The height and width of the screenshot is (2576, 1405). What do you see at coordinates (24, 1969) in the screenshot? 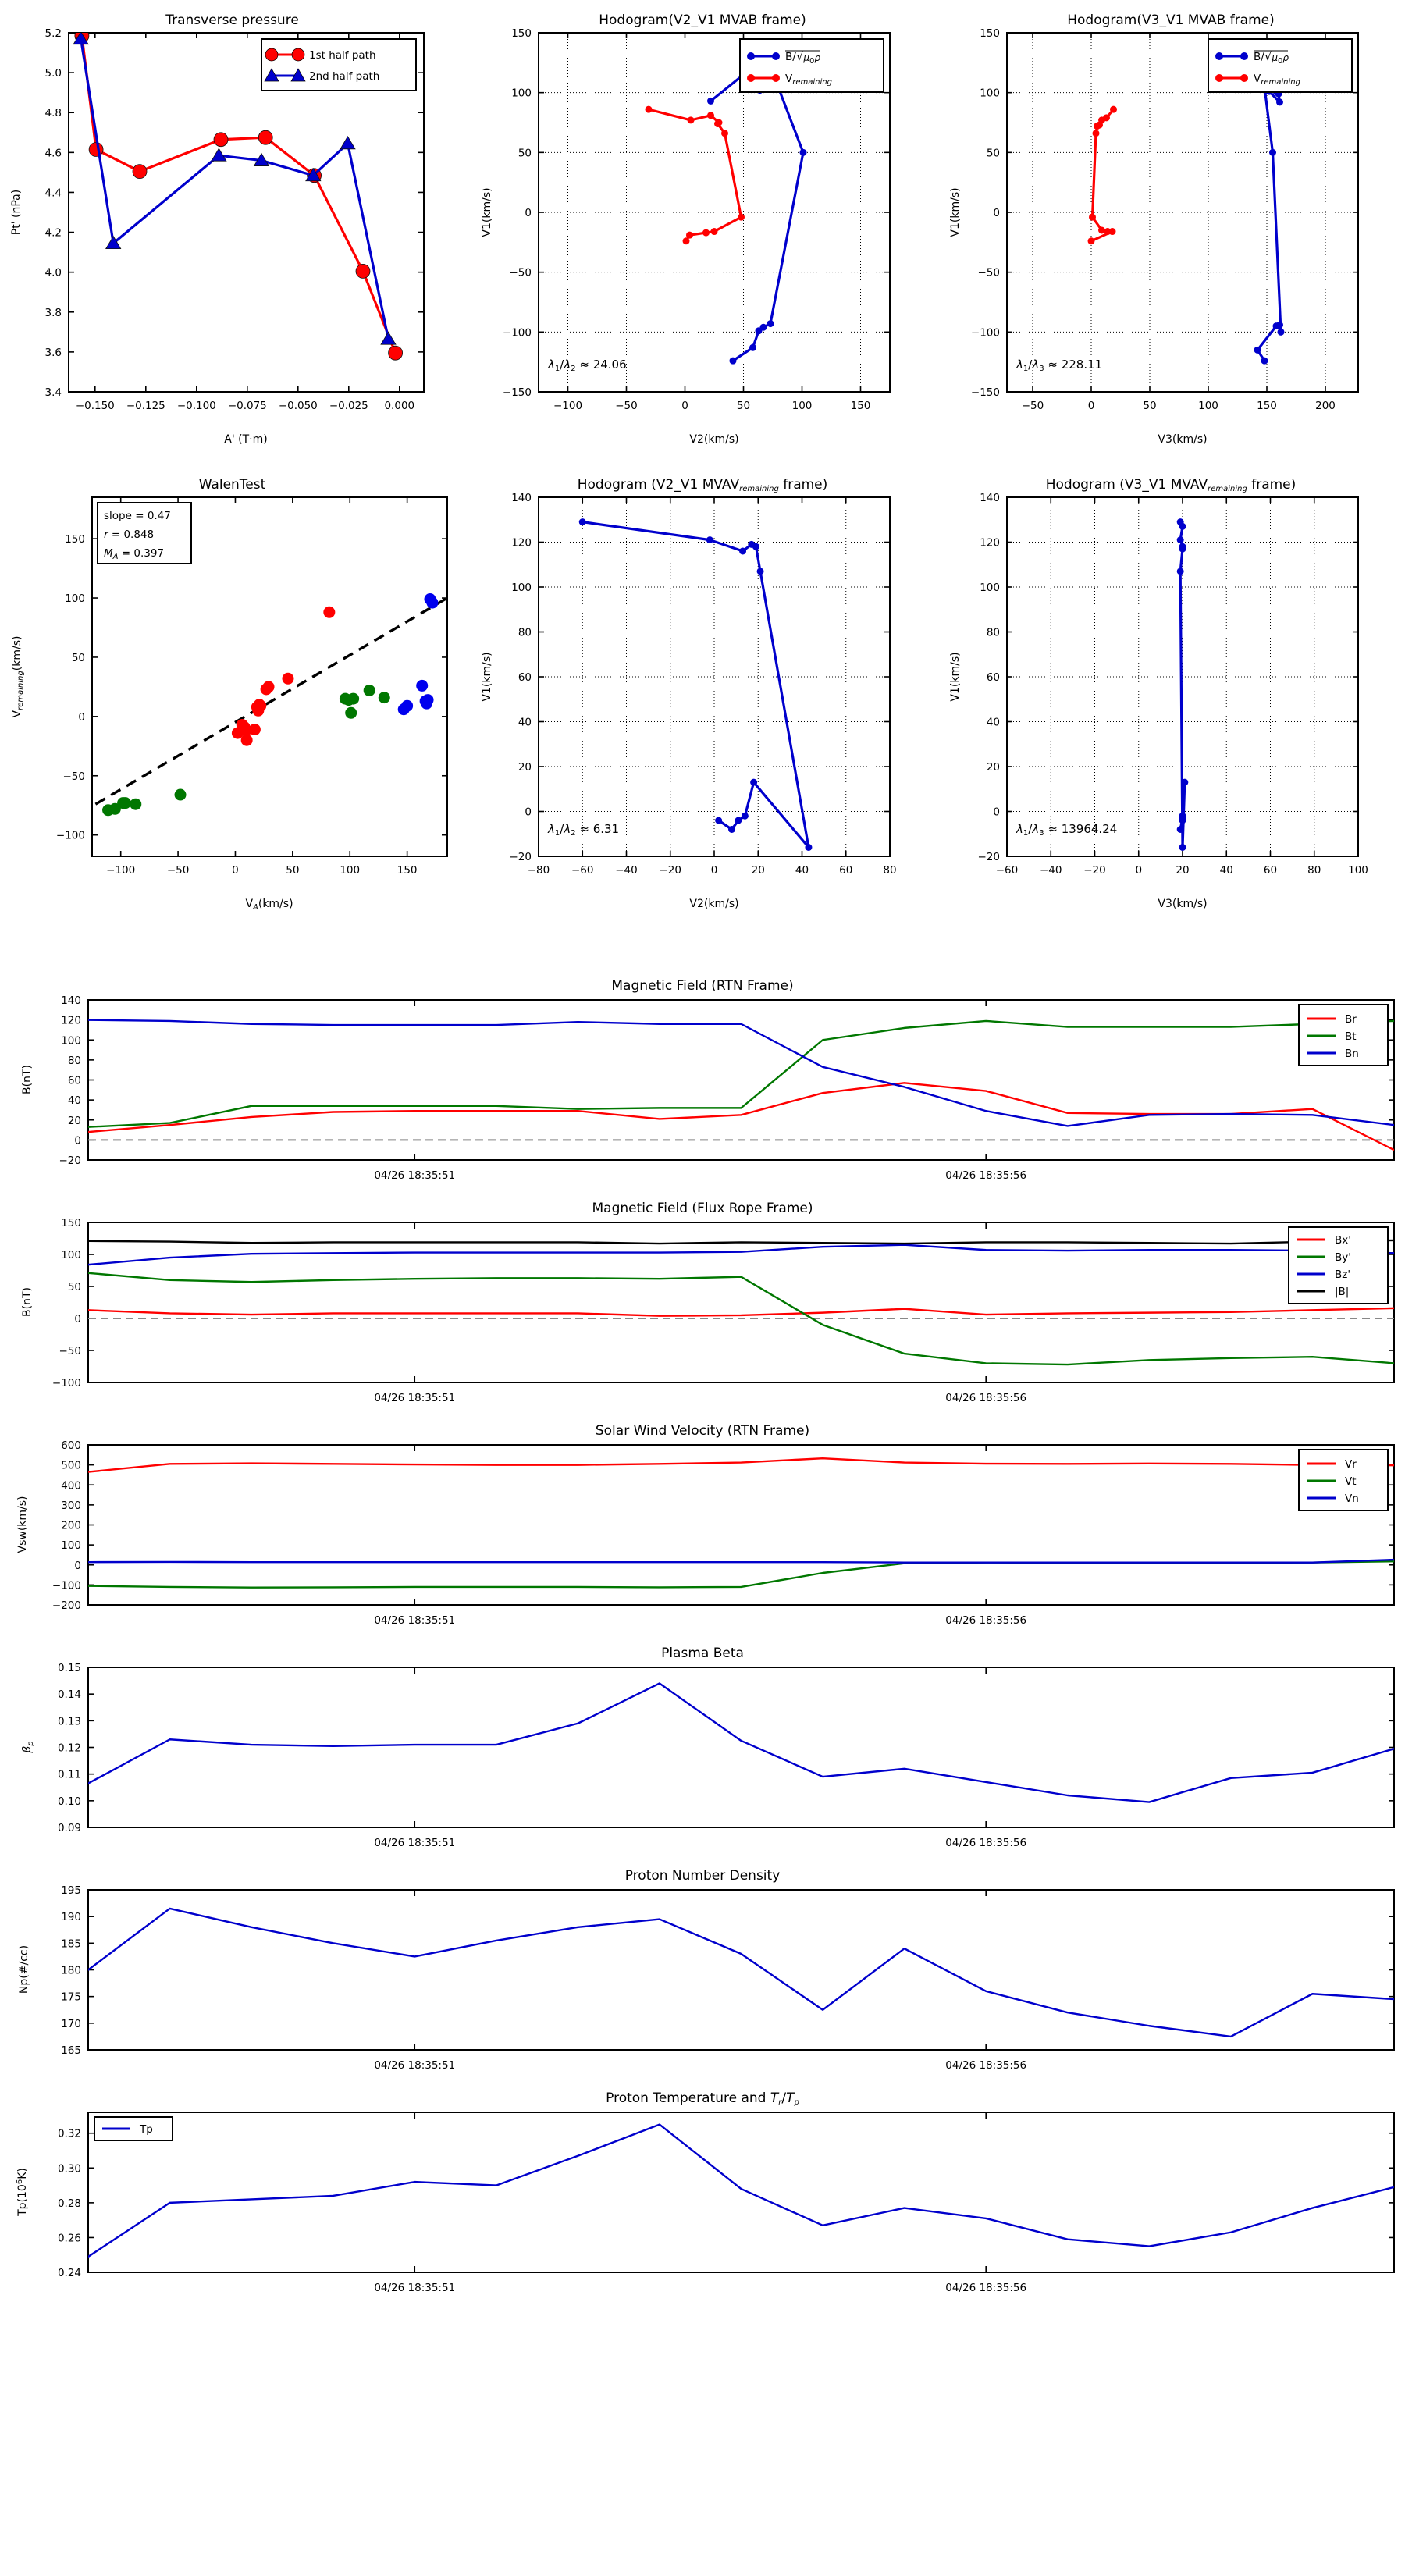
I see `y-axis-label: Np(#/cc)` at bounding box center [24, 1969].